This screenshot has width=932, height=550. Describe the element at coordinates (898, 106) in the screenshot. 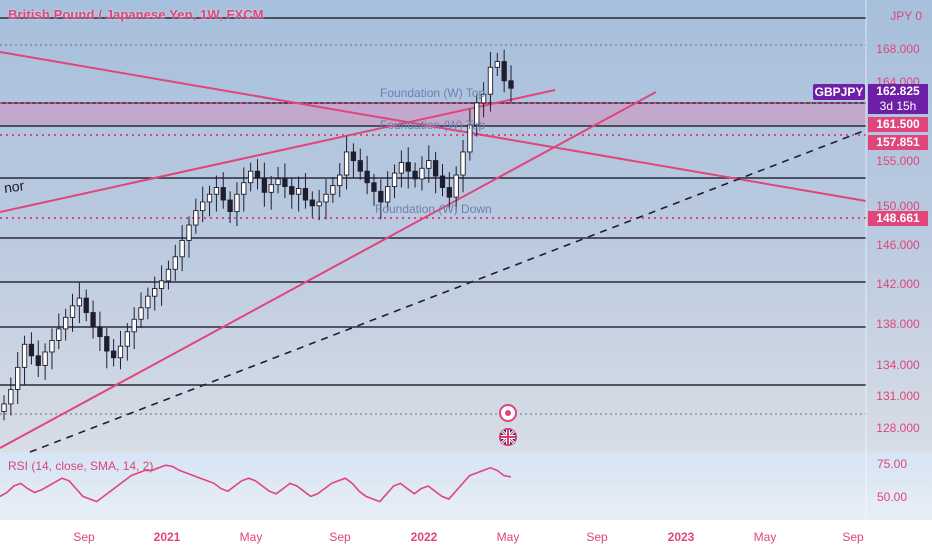

I see `bar-countdown-tag: 3d 15h` at that location.